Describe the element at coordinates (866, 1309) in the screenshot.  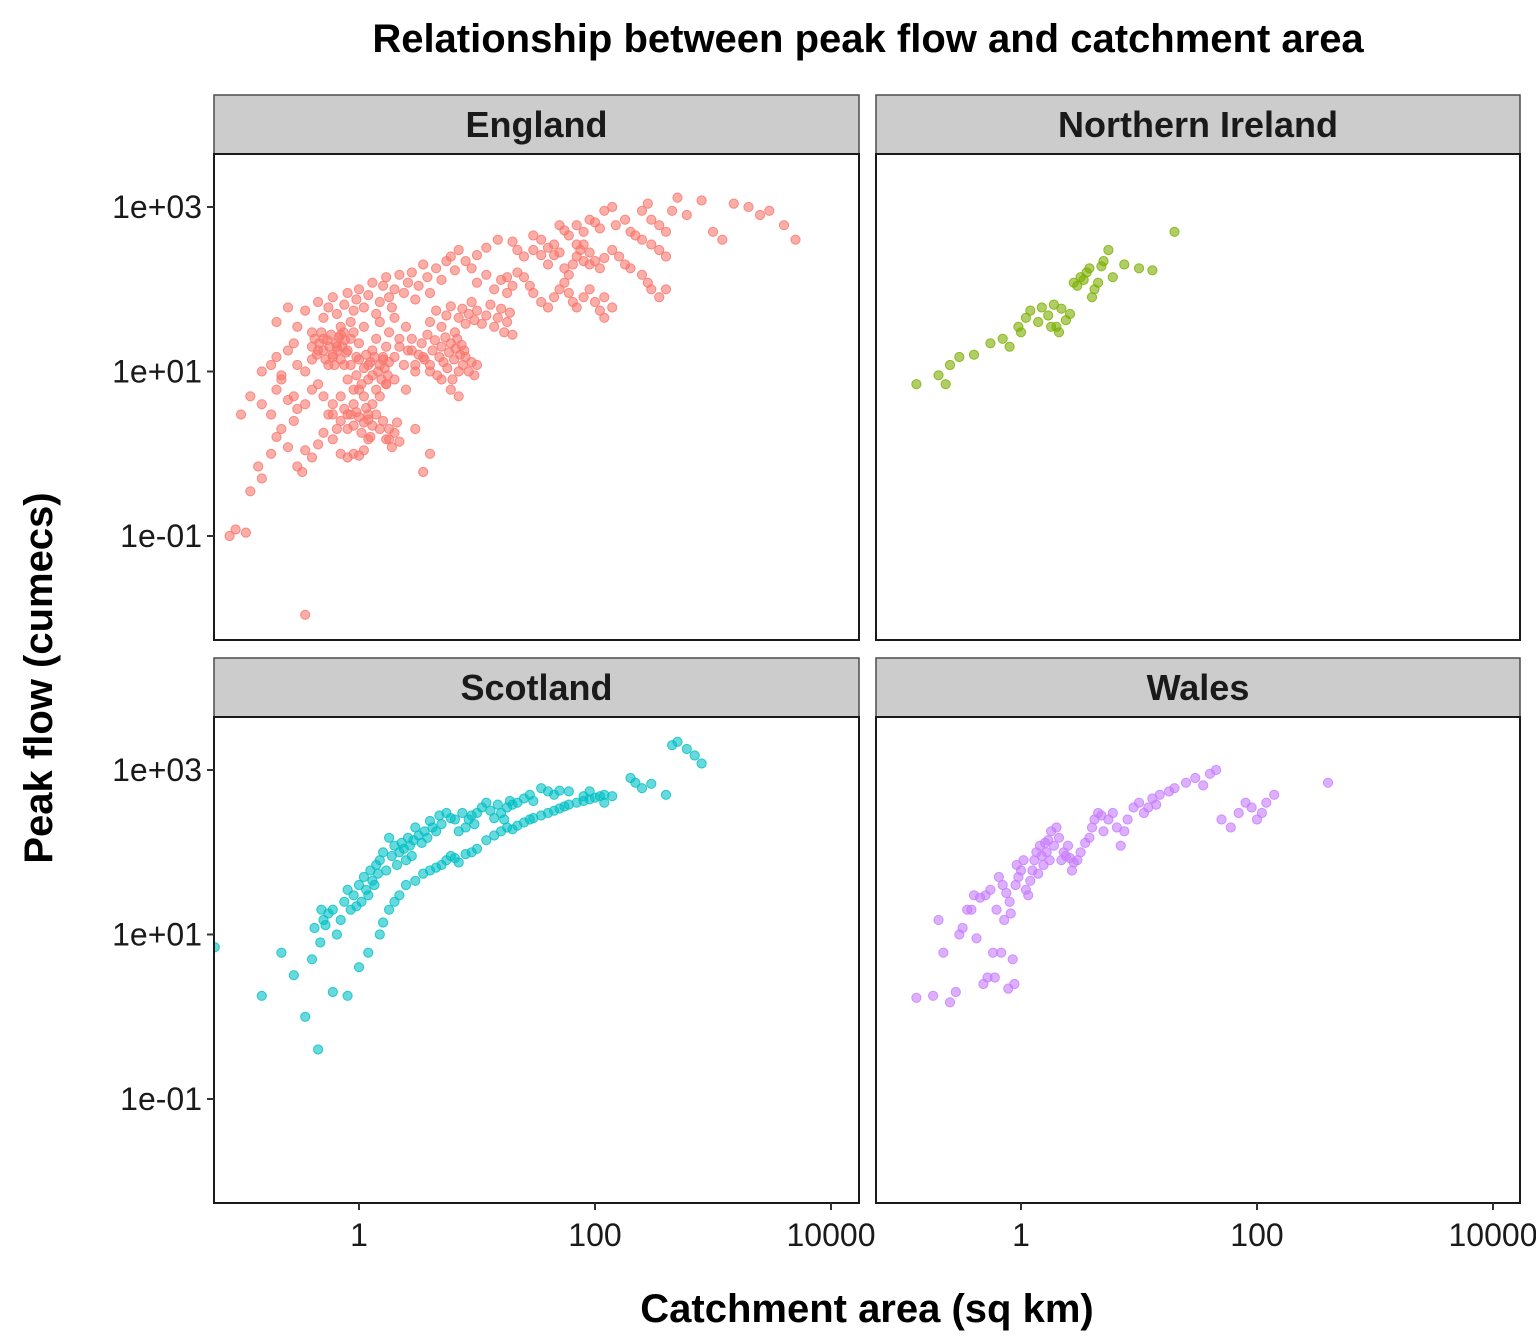
I see `x-axis-title: Catchment area (sq km)` at that location.